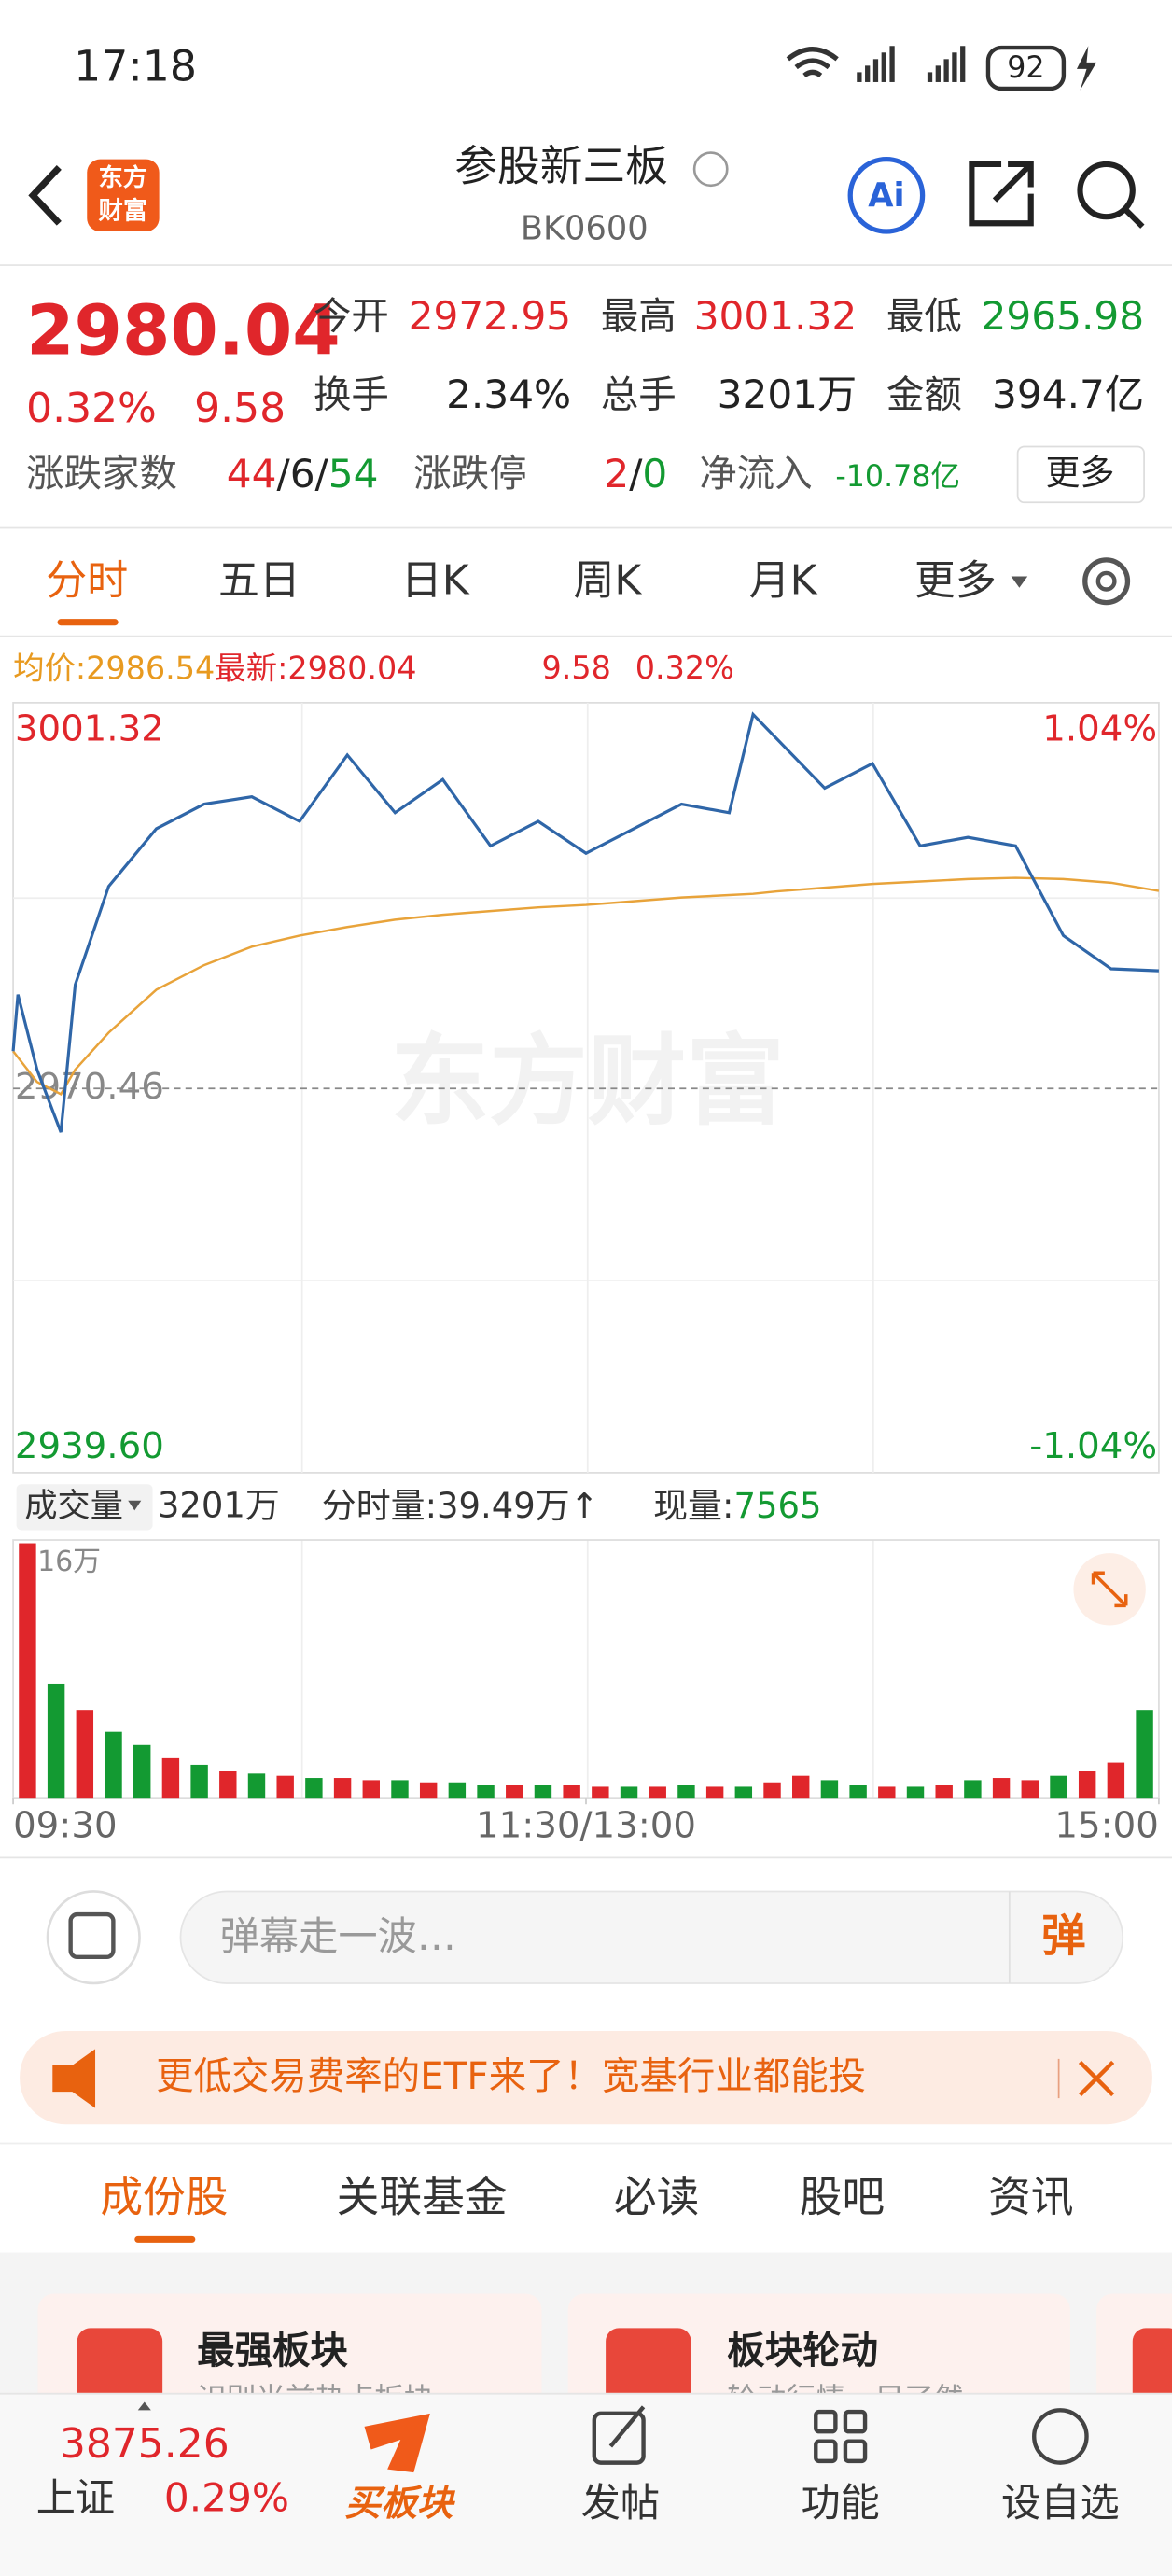 This screenshot has height=2576, width=1172. I want to click on info-icon, so click(710, 169).